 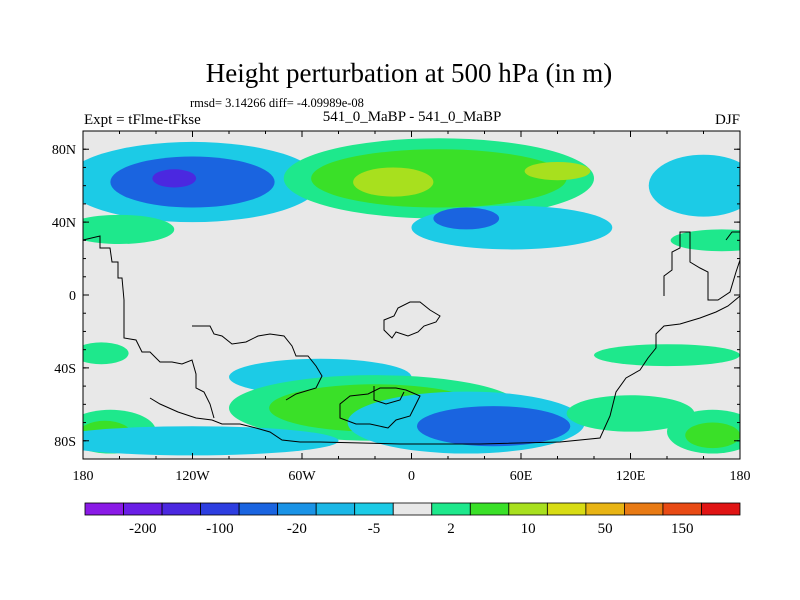 I want to click on coastline-antarctic-west, so click(x=234, y=420).